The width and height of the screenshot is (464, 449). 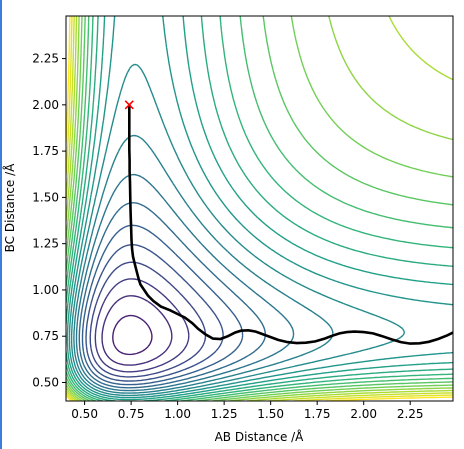 What do you see at coordinates (9, 208) in the screenshot?
I see `y-axis-label: BC Distance /Å` at bounding box center [9, 208].